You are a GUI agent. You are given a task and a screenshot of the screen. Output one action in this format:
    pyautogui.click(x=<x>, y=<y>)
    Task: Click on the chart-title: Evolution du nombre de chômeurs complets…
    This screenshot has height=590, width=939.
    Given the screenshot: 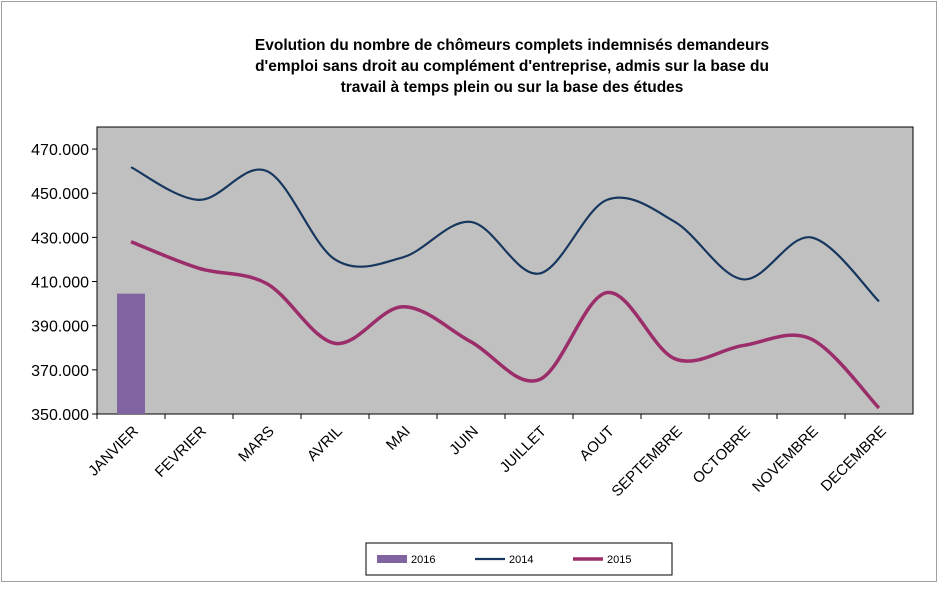 What is the action you would take?
    pyautogui.click(x=512, y=45)
    